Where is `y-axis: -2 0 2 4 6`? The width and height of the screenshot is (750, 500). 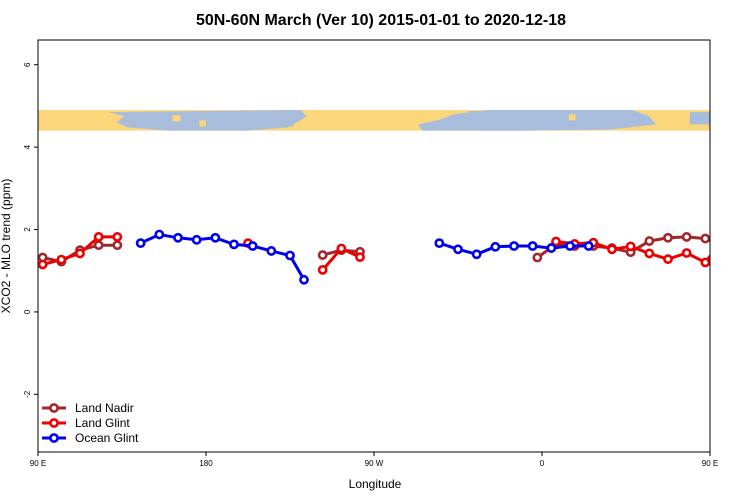 y-axis: -2 0 2 4 6 is located at coordinates (30, 230).